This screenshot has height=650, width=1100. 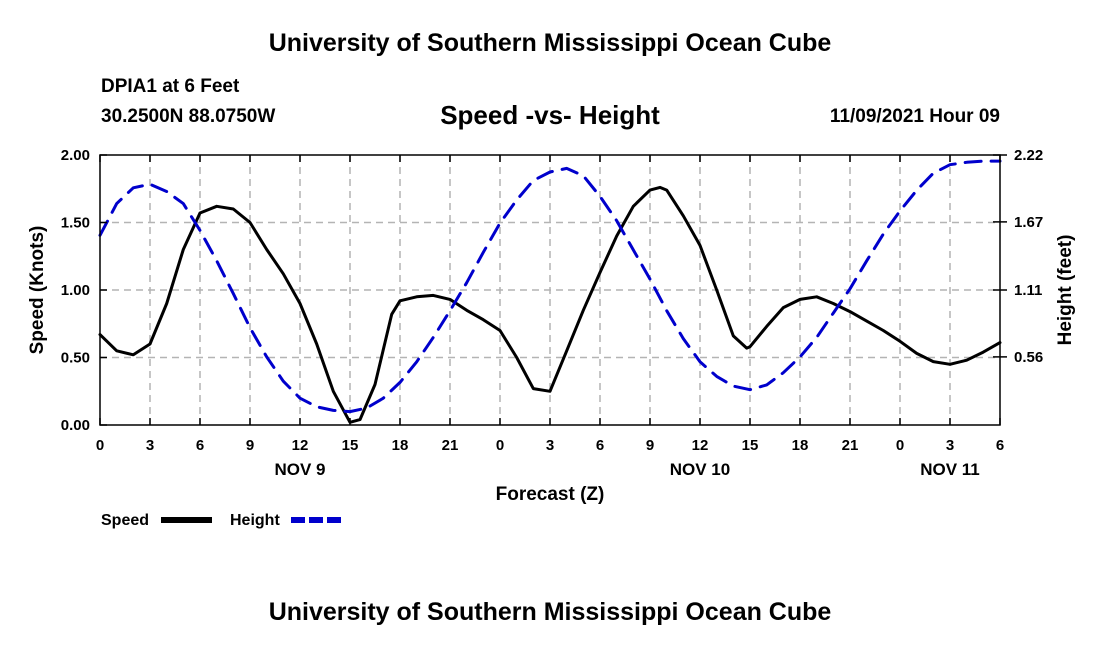 I want to click on chart-legend: Speed Height, so click(x=221, y=520).